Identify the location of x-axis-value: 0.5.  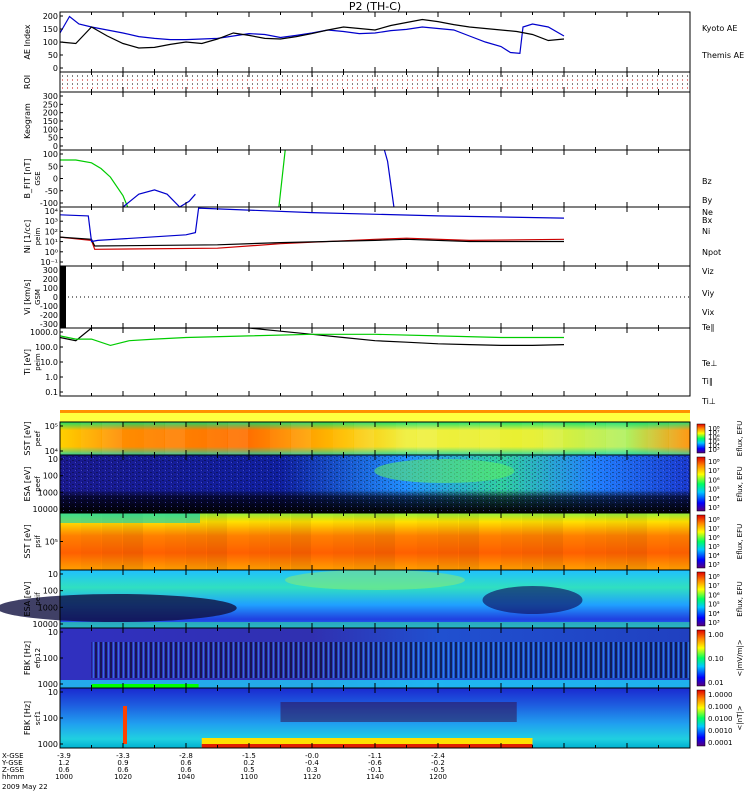
(248, 770).